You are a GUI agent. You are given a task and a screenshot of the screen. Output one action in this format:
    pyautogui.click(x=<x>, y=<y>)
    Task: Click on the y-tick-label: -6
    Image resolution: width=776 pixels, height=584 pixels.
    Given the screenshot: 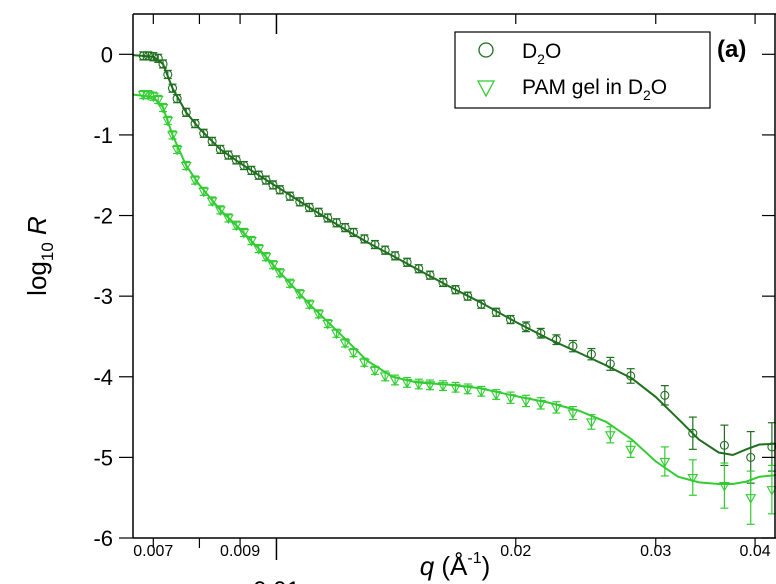 What is the action you would take?
    pyautogui.click(x=103, y=538)
    